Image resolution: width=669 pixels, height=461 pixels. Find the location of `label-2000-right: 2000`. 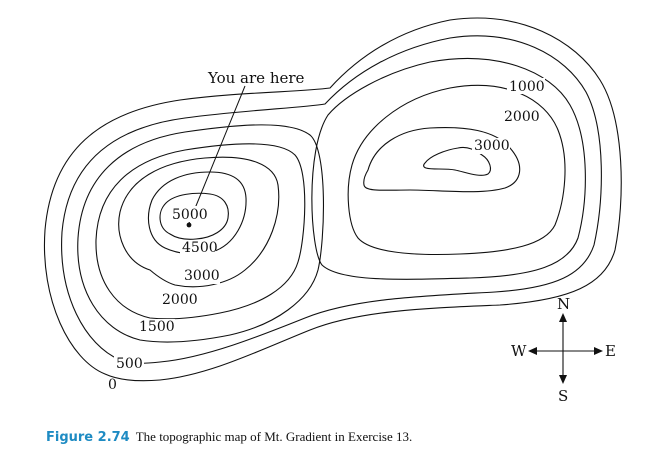

label-2000-right: 2000 is located at coordinates (522, 117).